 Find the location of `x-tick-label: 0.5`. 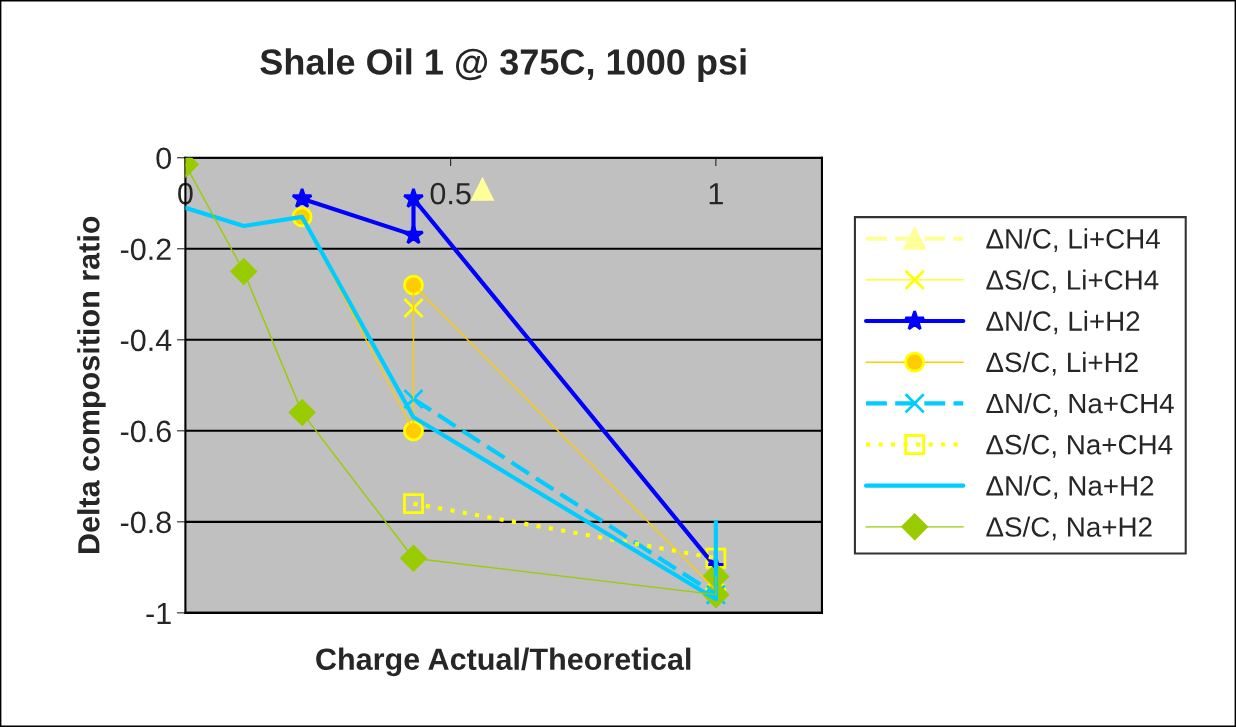

x-tick-label: 0.5 is located at coordinates (450, 193).